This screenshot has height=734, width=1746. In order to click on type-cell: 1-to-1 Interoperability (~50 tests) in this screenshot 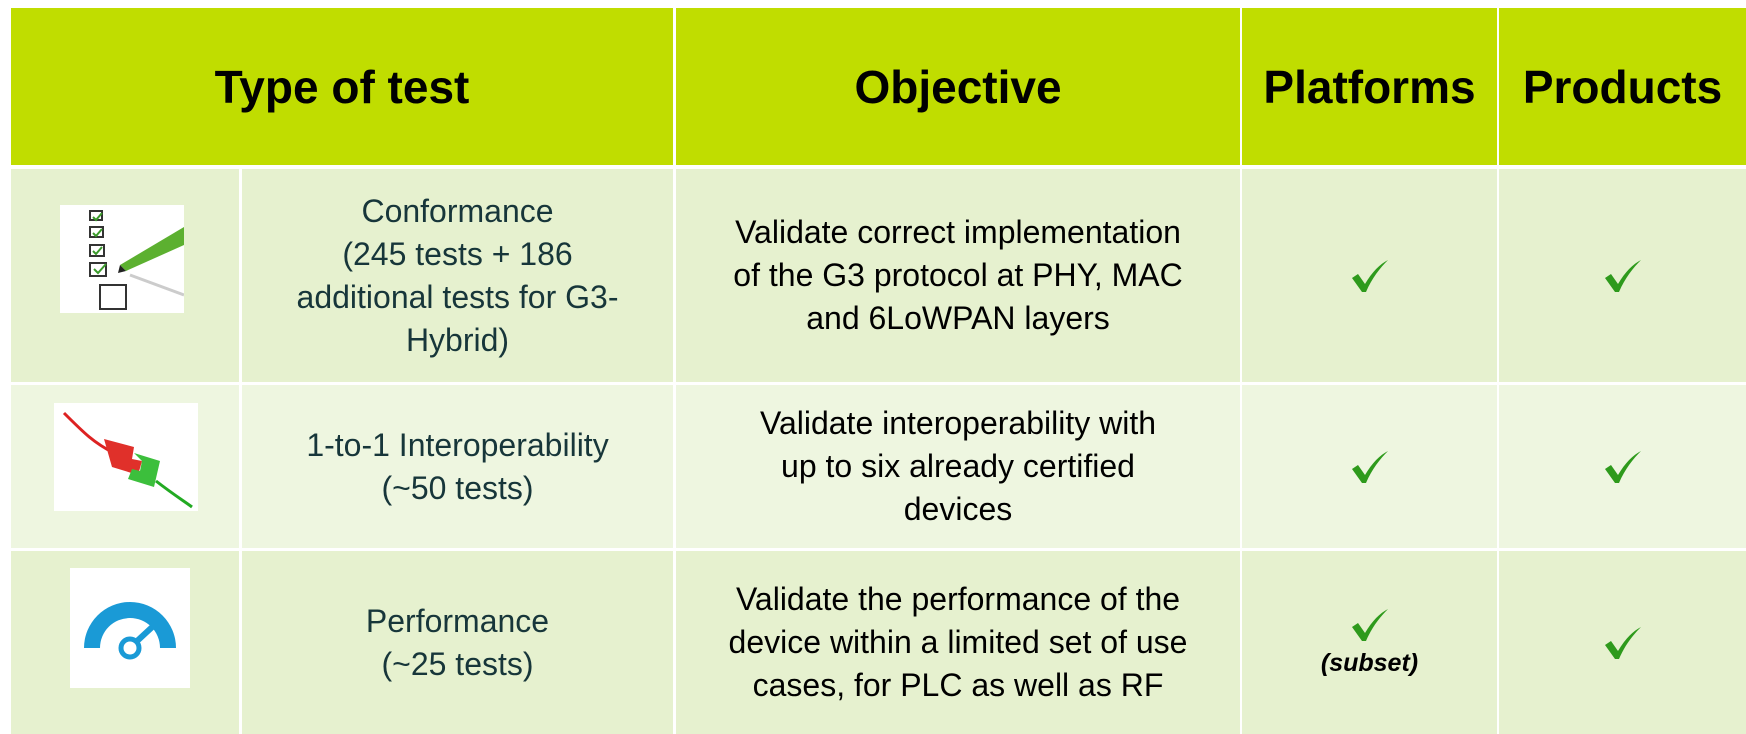, I will do `click(457, 466)`.